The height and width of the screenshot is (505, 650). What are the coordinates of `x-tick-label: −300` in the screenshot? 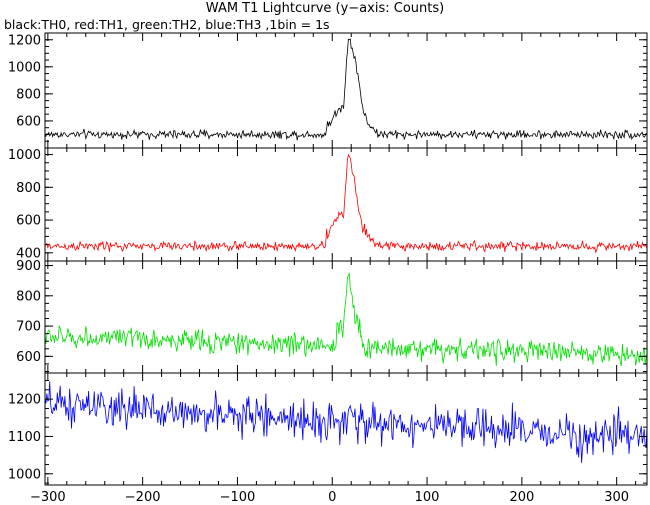 It's located at (48, 497).